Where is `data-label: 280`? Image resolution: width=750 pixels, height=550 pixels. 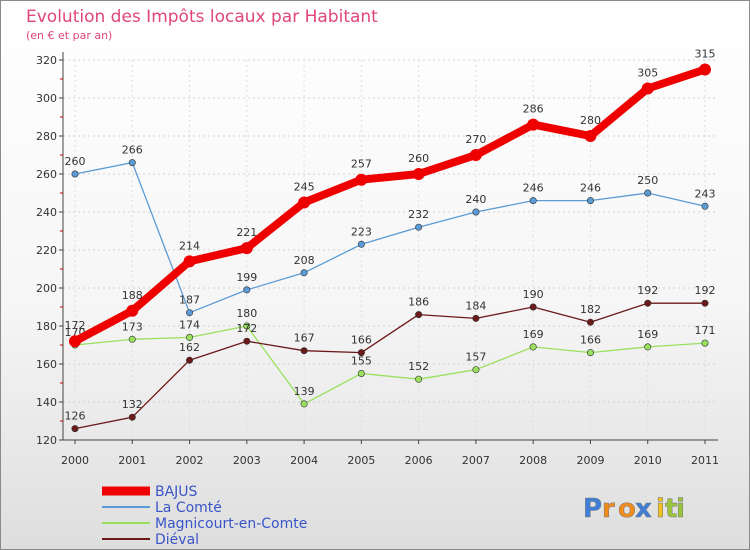 data-label: 280 is located at coordinates (590, 120).